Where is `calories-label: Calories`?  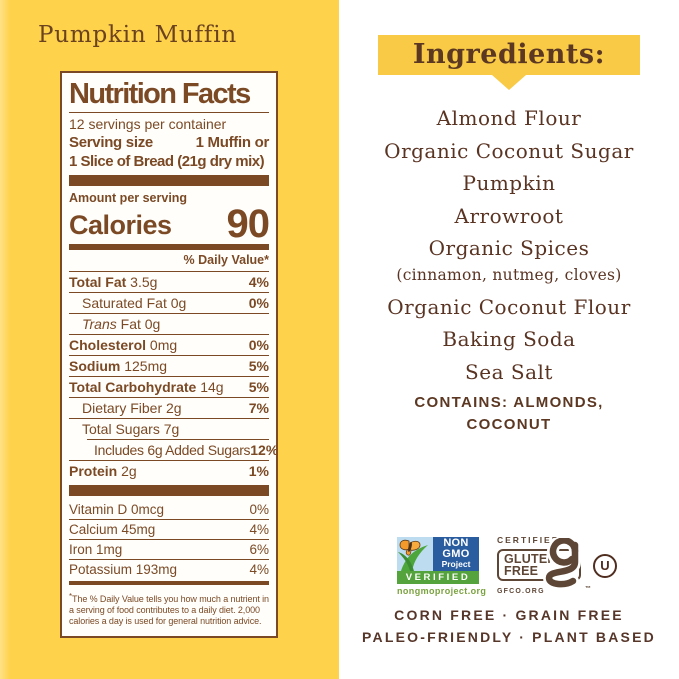
calories-label: Calories is located at coordinates (120, 225).